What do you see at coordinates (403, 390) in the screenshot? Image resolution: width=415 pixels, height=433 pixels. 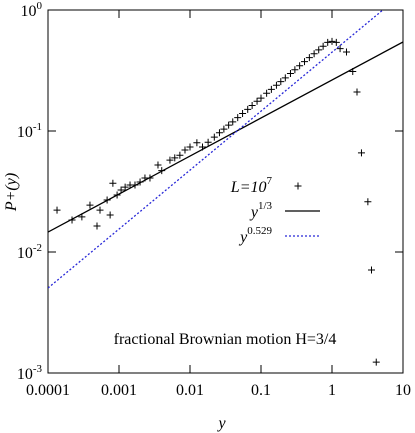 I see `x-tick-label: 10` at bounding box center [403, 390].